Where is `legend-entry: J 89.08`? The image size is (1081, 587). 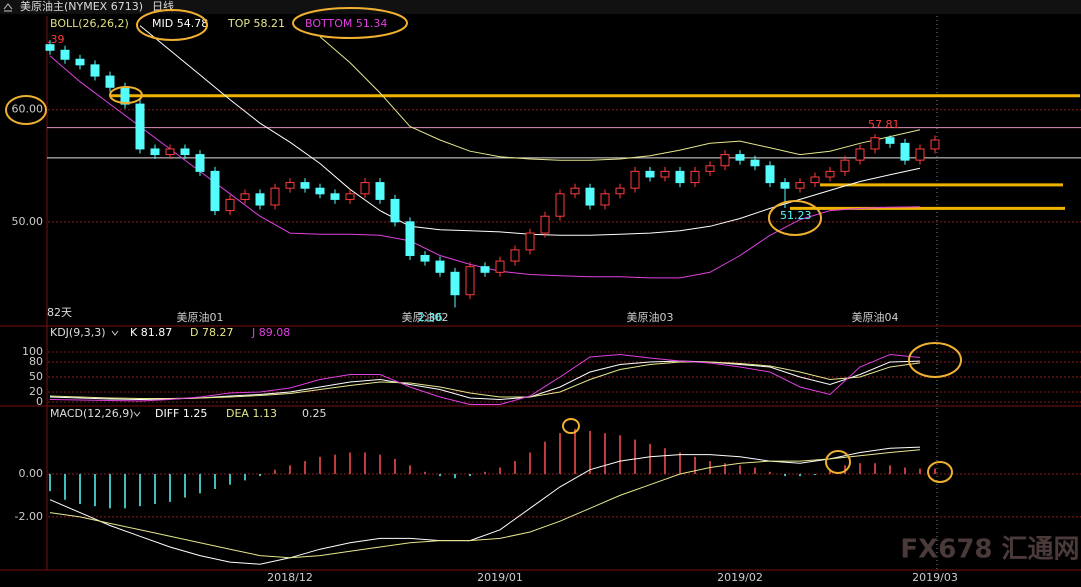
legend-entry: J 89.08 is located at coordinates (270, 332).